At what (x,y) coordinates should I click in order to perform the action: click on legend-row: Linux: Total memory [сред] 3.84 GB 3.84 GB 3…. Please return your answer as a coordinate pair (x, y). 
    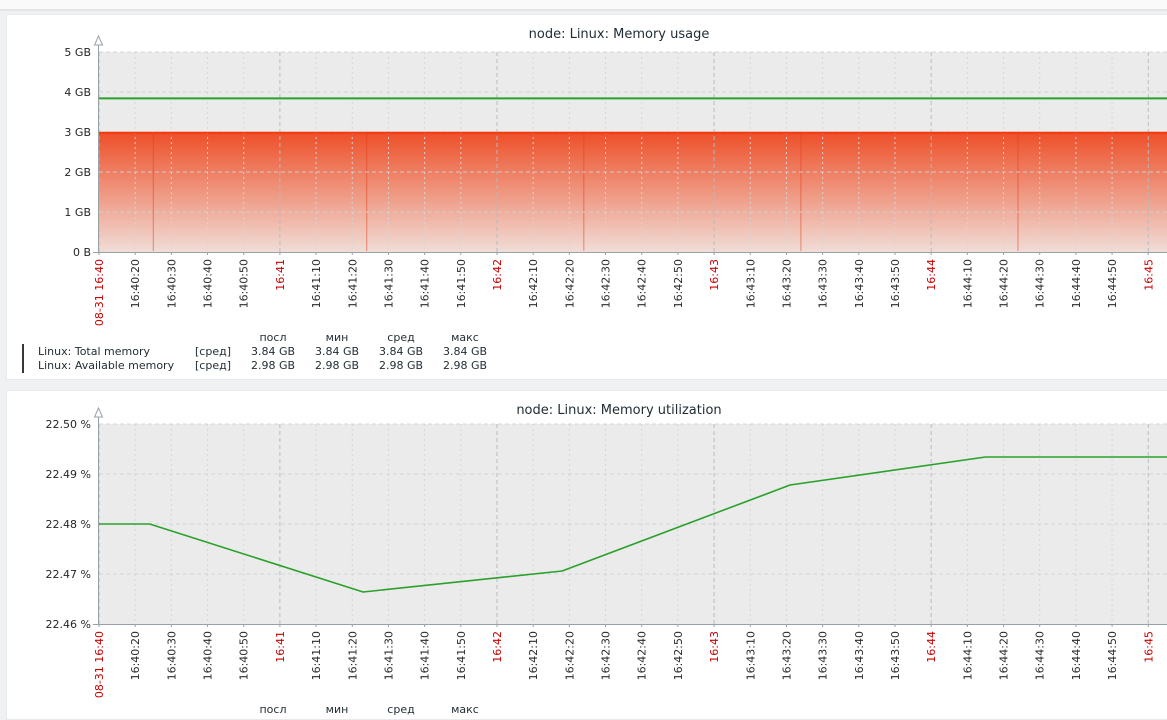
    Looking at the image, I should click on (259, 351).